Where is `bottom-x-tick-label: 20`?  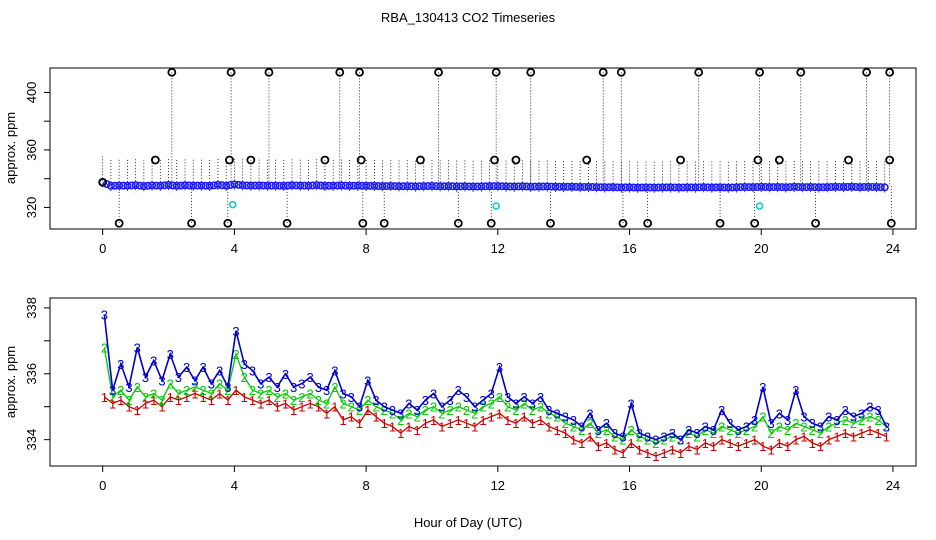
bottom-x-tick-label: 20 is located at coordinates (761, 485).